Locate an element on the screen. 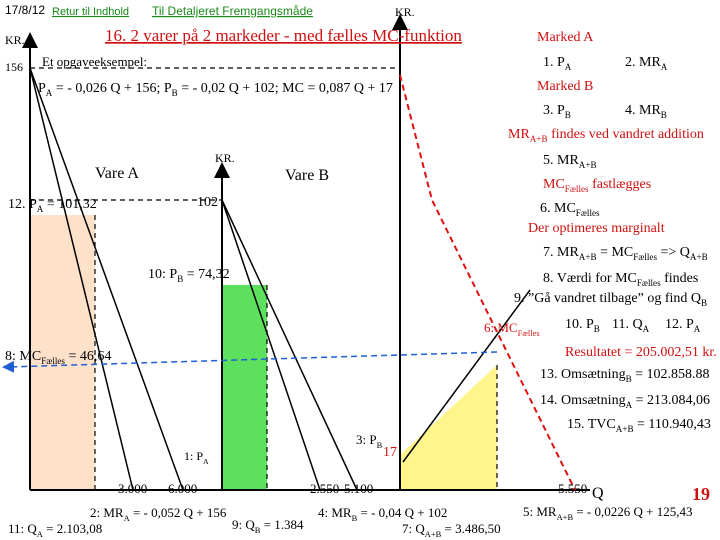  label: 11: QA = 2.103,08 is located at coordinates (55, 530).